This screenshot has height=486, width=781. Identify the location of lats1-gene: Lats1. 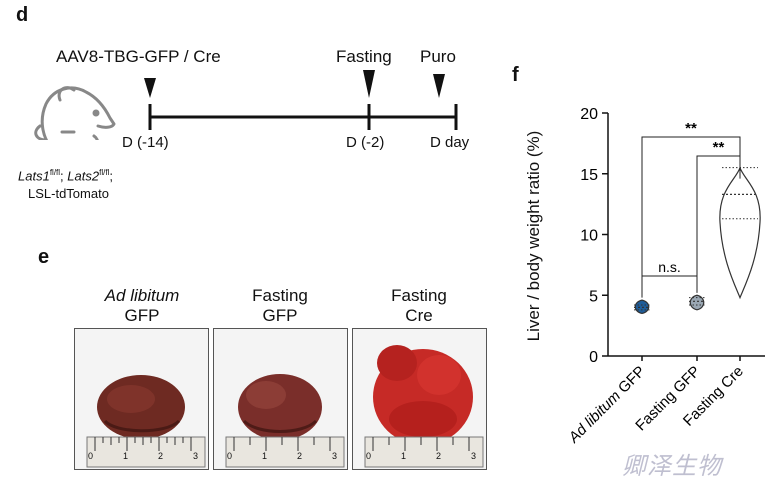
(34, 176).